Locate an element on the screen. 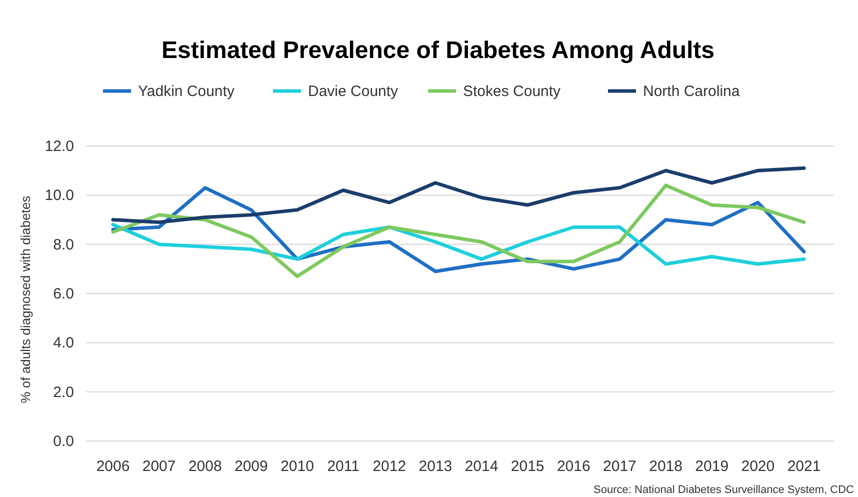  x-tick-label: 2021 is located at coordinates (804, 466).